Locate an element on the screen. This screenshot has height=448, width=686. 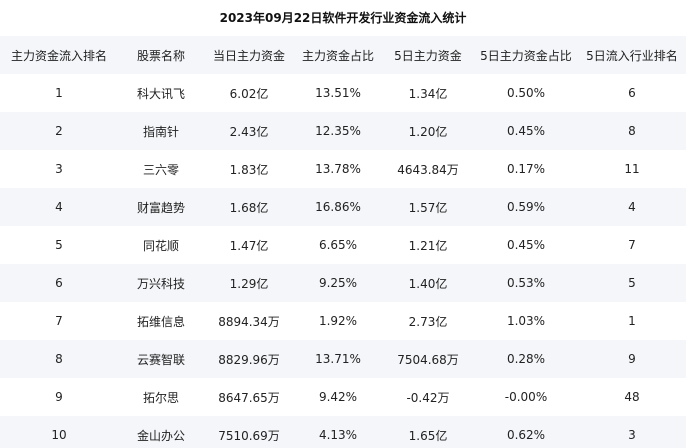
main-funds-ratio-cell: 9.25% is located at coordinates (338, 283).